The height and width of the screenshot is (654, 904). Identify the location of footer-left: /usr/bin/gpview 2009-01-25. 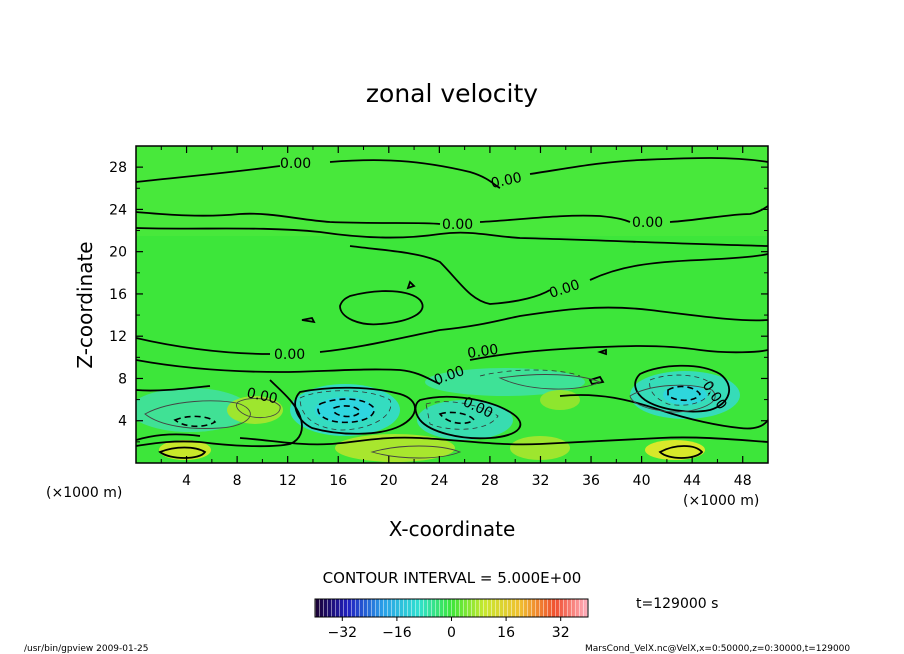
(86, 649).